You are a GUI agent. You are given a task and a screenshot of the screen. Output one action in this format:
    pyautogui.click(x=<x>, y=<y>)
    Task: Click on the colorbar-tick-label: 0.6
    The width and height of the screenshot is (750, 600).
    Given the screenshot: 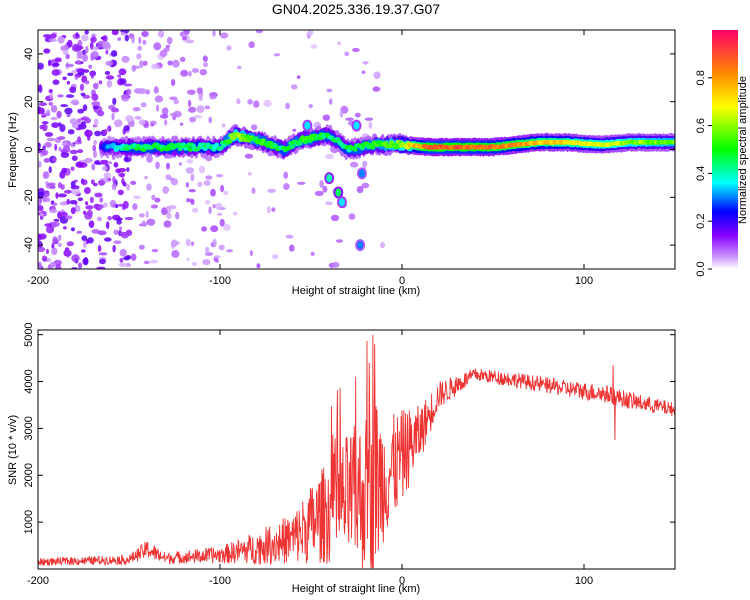 What is the action you would take?
    pyautogui.click(x=701, y=125)
    